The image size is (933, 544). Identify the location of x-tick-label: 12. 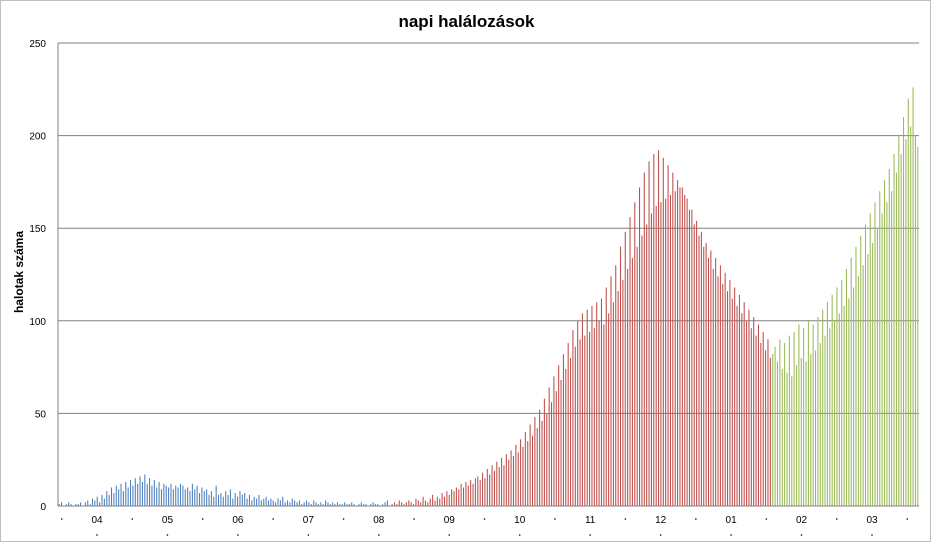
(661, 520).